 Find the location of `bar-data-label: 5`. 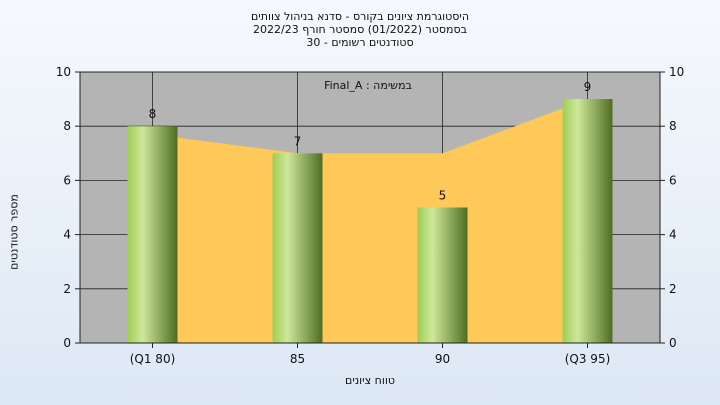

bar-data-label: 5 is located at coordinates (443, 196).